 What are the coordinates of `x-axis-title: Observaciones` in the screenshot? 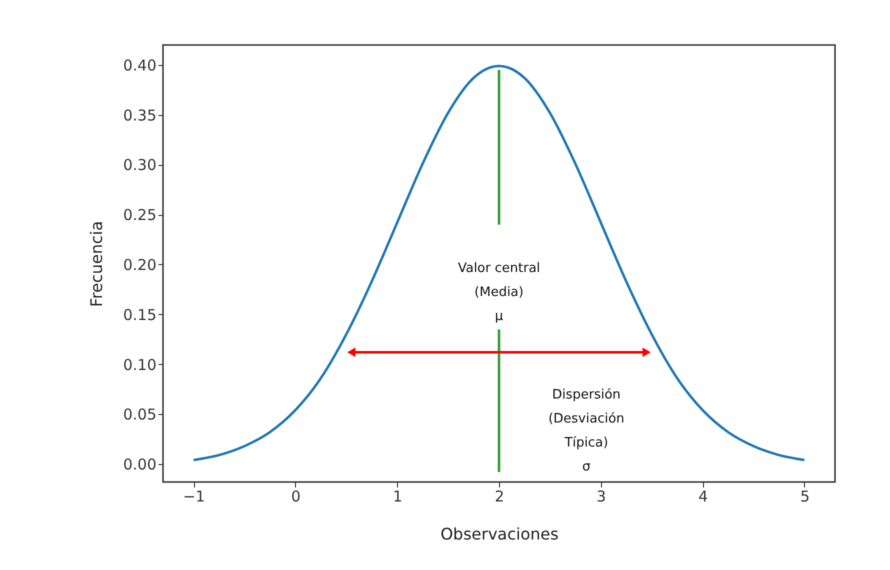 It's located at (499, 534).